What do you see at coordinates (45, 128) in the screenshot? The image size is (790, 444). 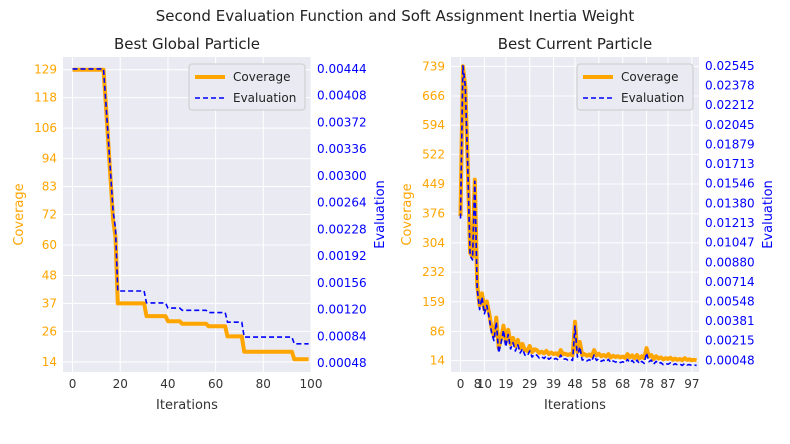 I see `y-tick-label: 106` at bounding box center [45, 128].